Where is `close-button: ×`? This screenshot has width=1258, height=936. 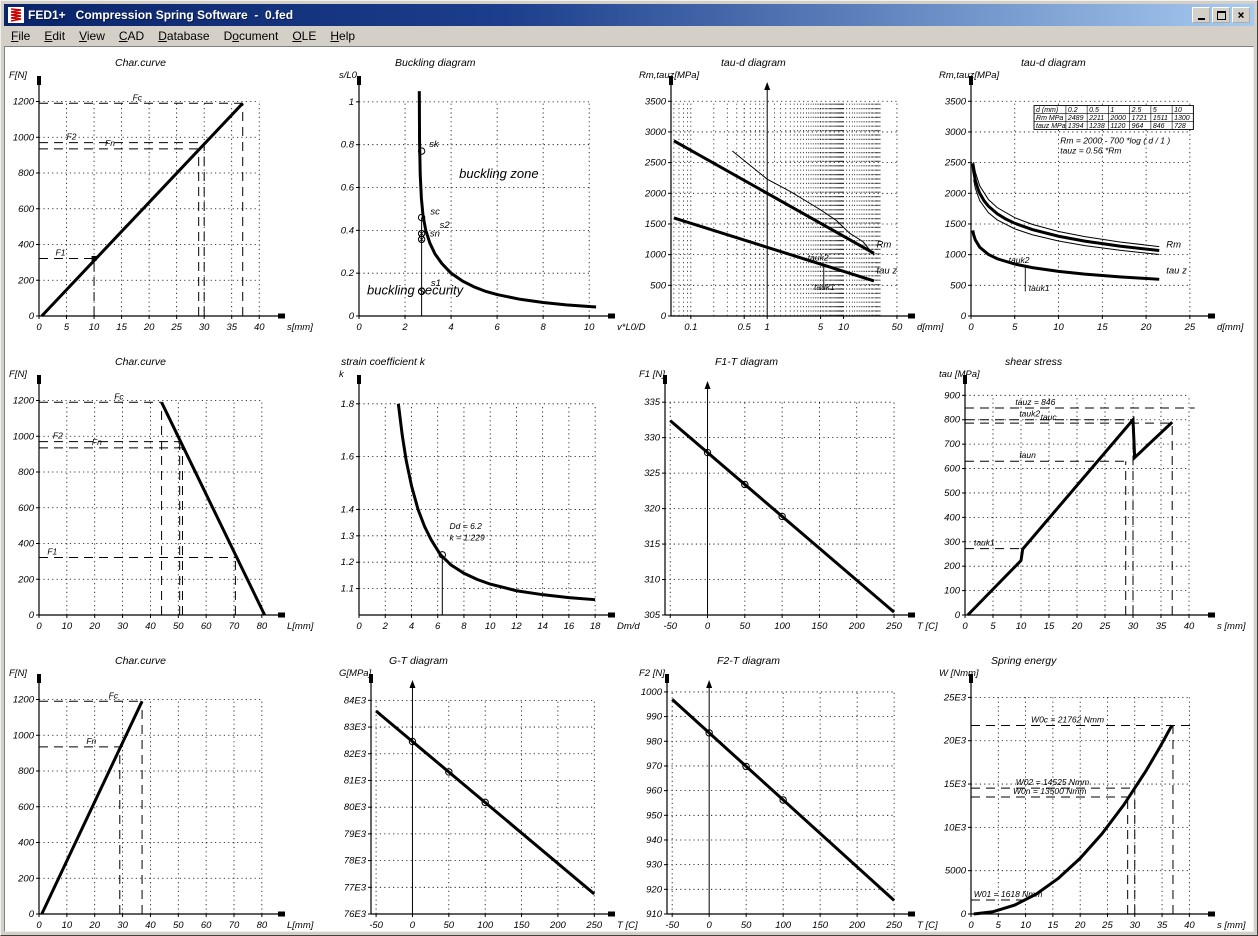 close-button: × is located at coordinates (1241, 15).